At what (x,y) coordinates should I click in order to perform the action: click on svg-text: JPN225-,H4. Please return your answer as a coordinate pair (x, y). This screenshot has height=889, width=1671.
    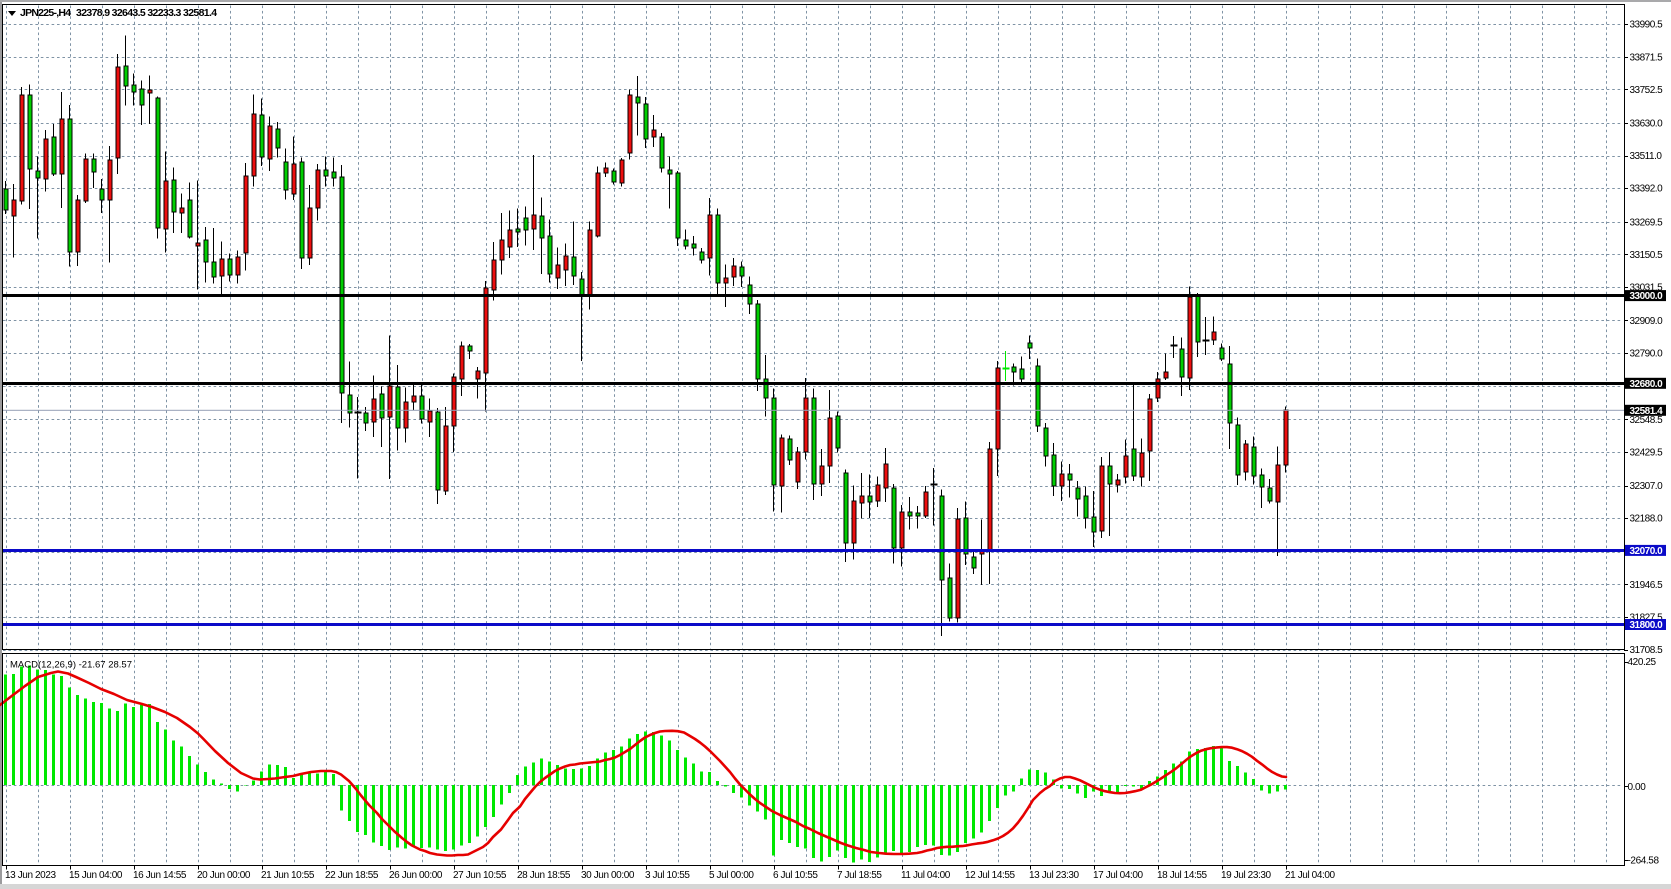
    Looking at the image, I should click on (45, 13).